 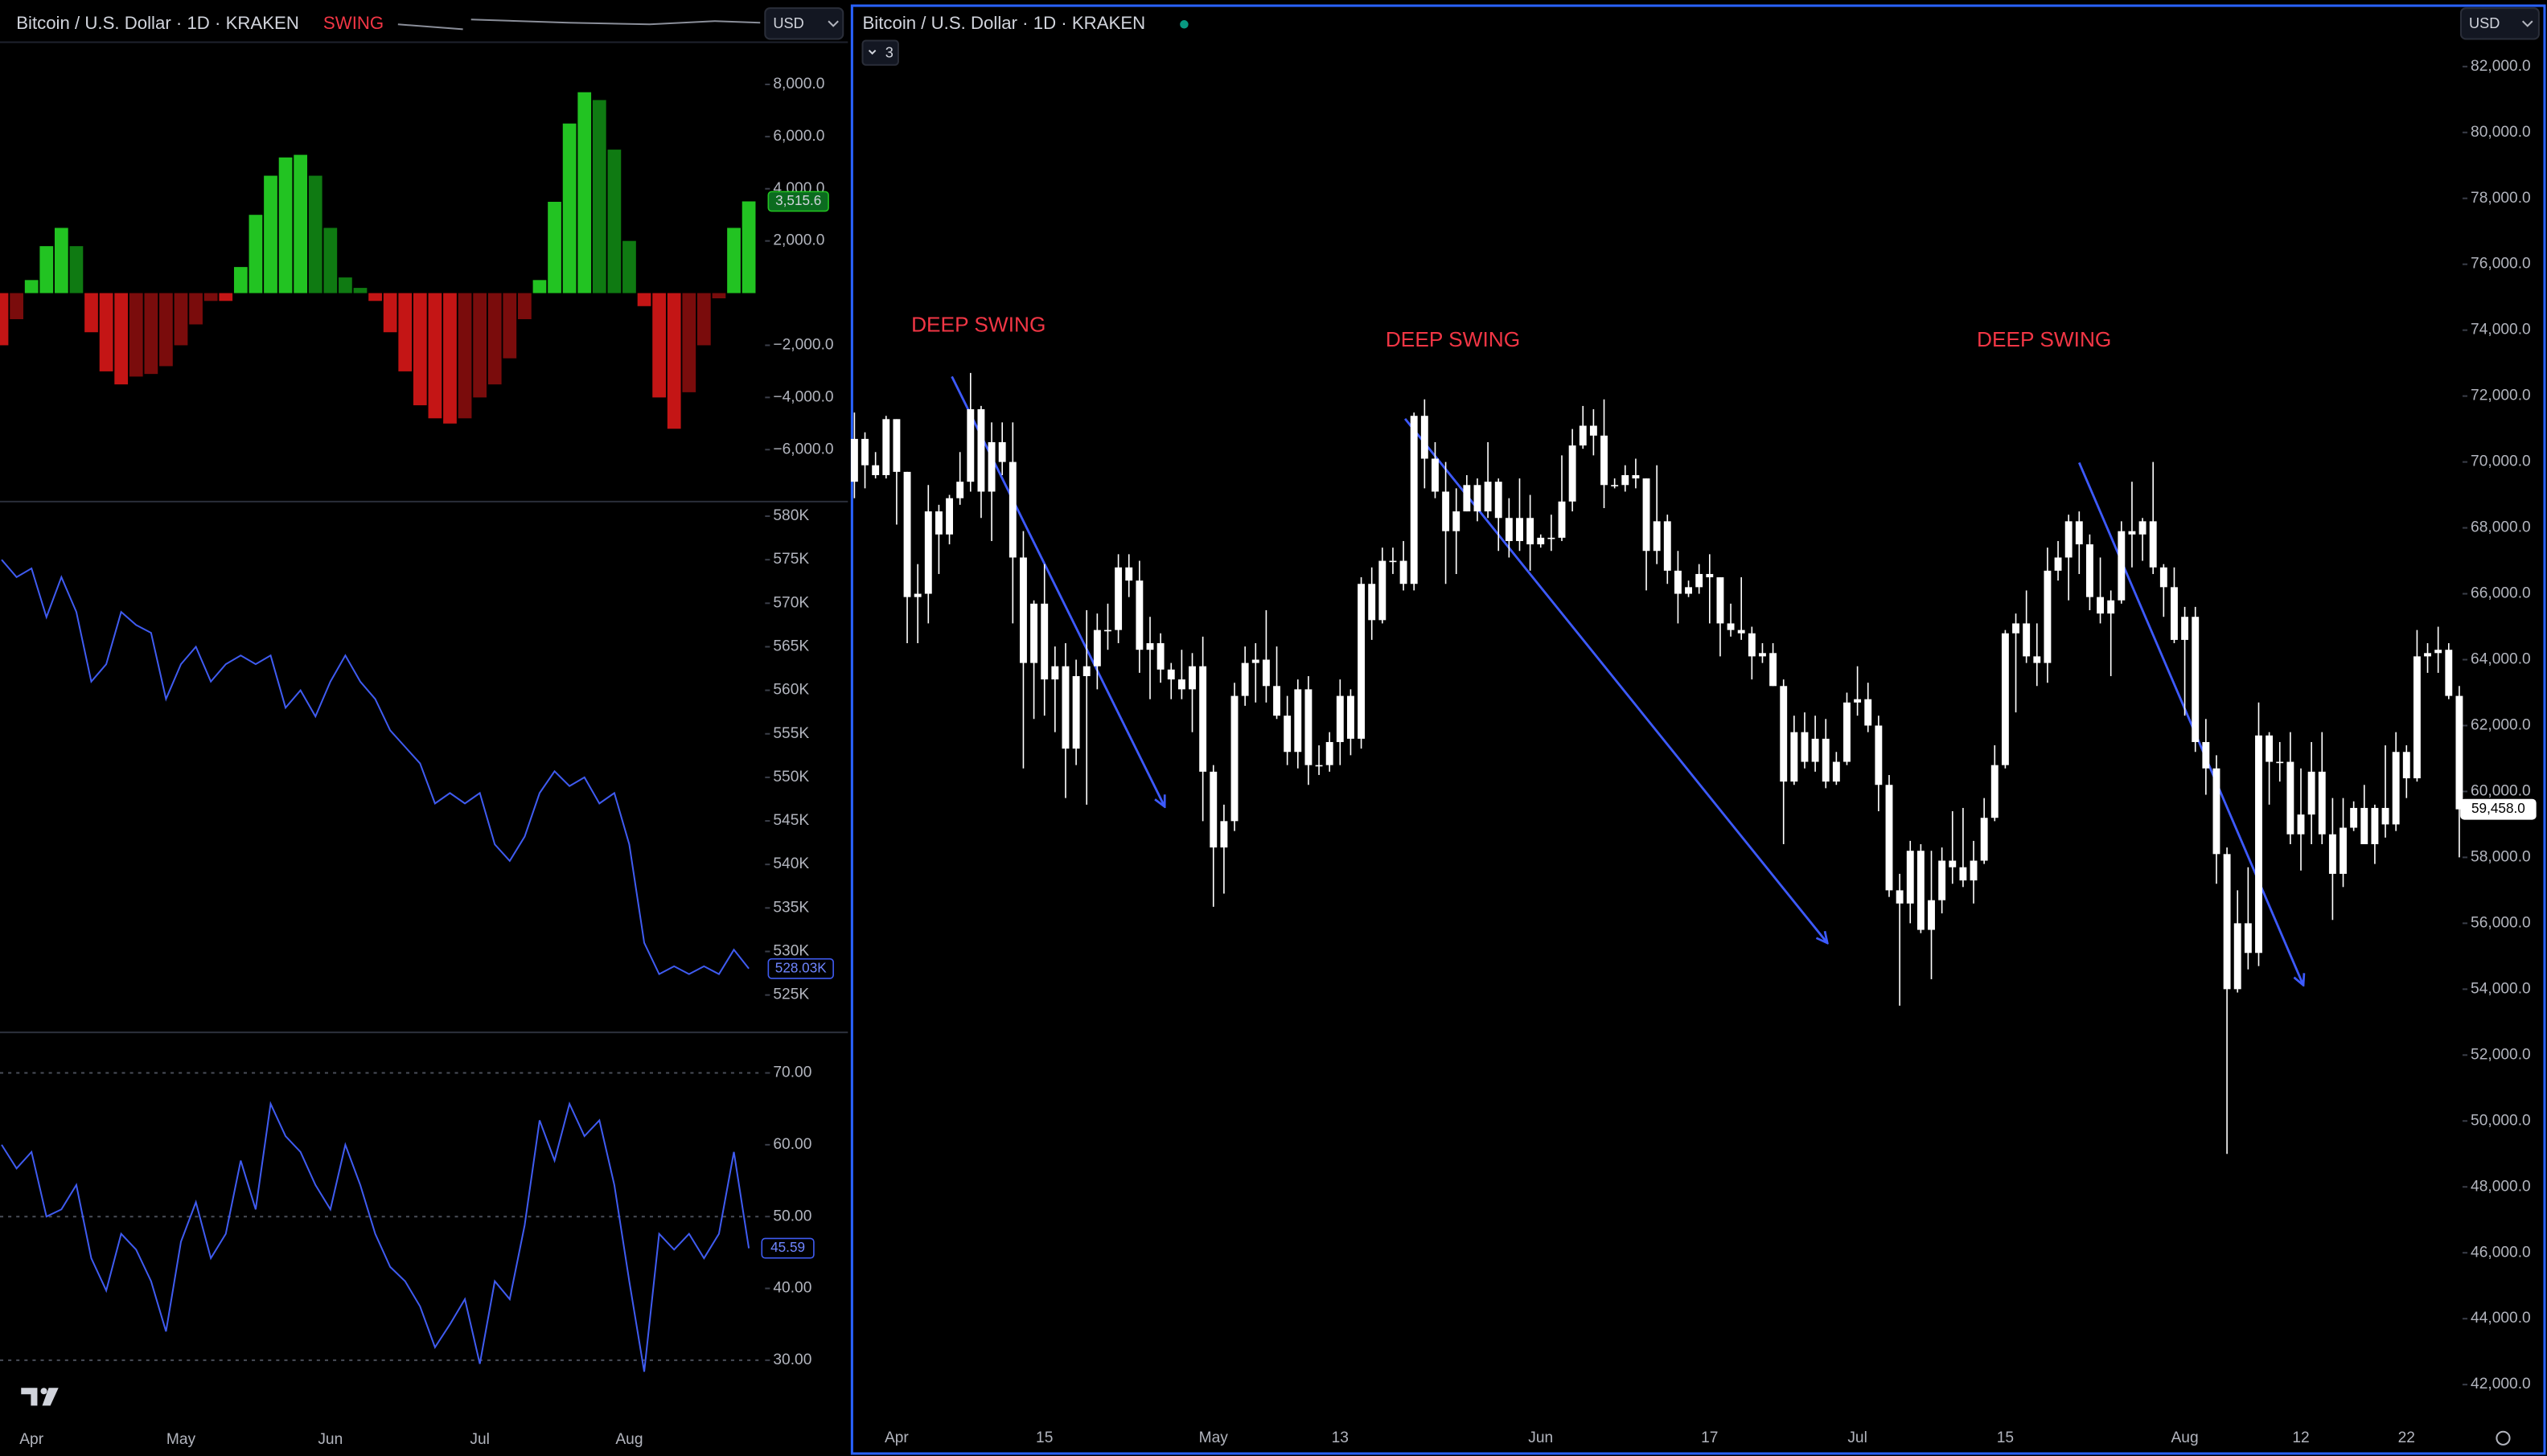 What do you see at coordinates (798, 200) in the screenshot?
I see `price-tag-label: 3,515.6` at bounding box center [798, 200].